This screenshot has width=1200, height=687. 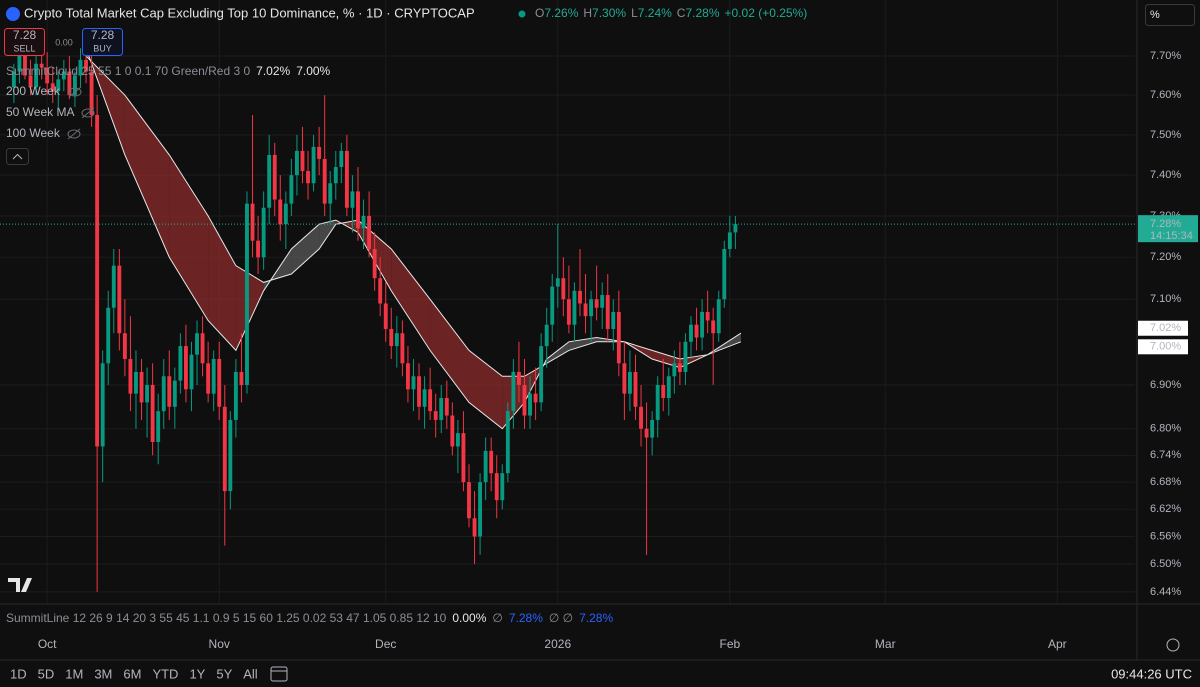 I want to click on line-value: 7.28%, so click(x=596, y=618).